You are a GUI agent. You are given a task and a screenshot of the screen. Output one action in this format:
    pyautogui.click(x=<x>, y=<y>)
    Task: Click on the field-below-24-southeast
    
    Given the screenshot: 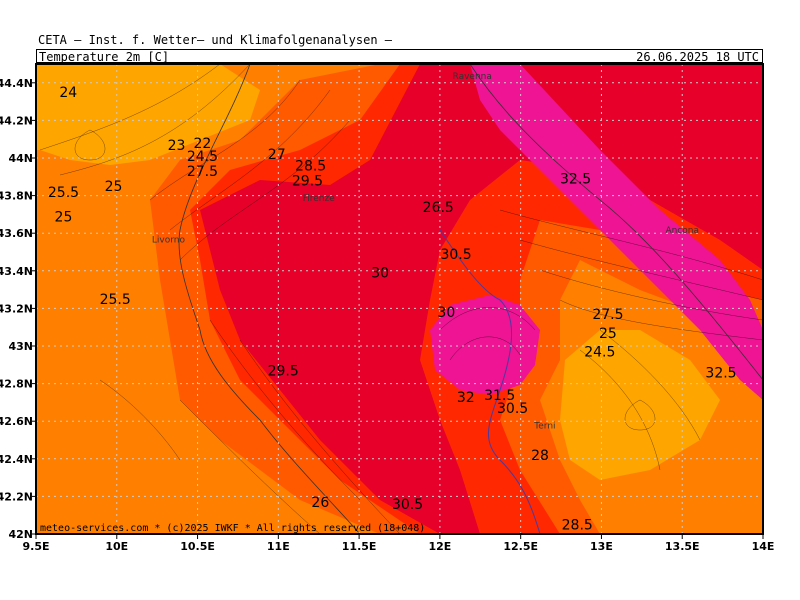 What is the action you would take?
    pyautogui.click(x=640, y=405)
    